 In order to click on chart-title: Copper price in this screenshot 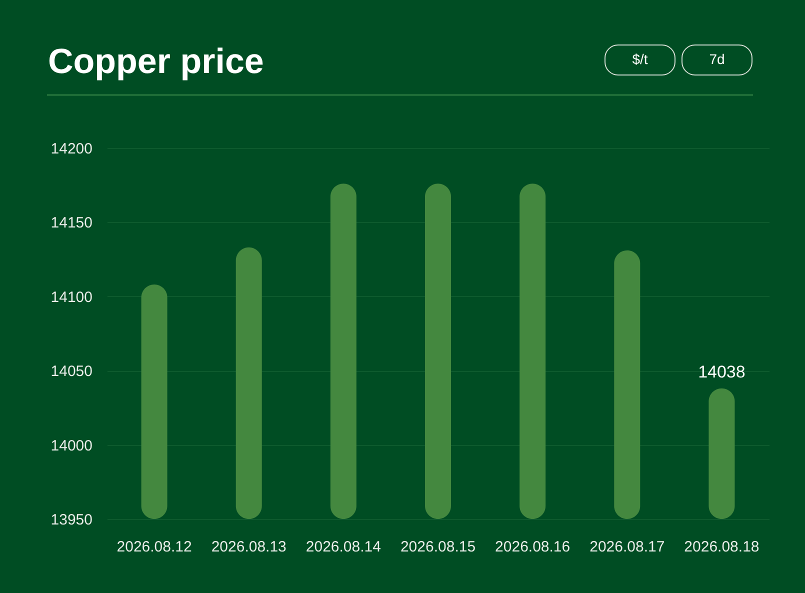, I will do `click(156, 61)`.